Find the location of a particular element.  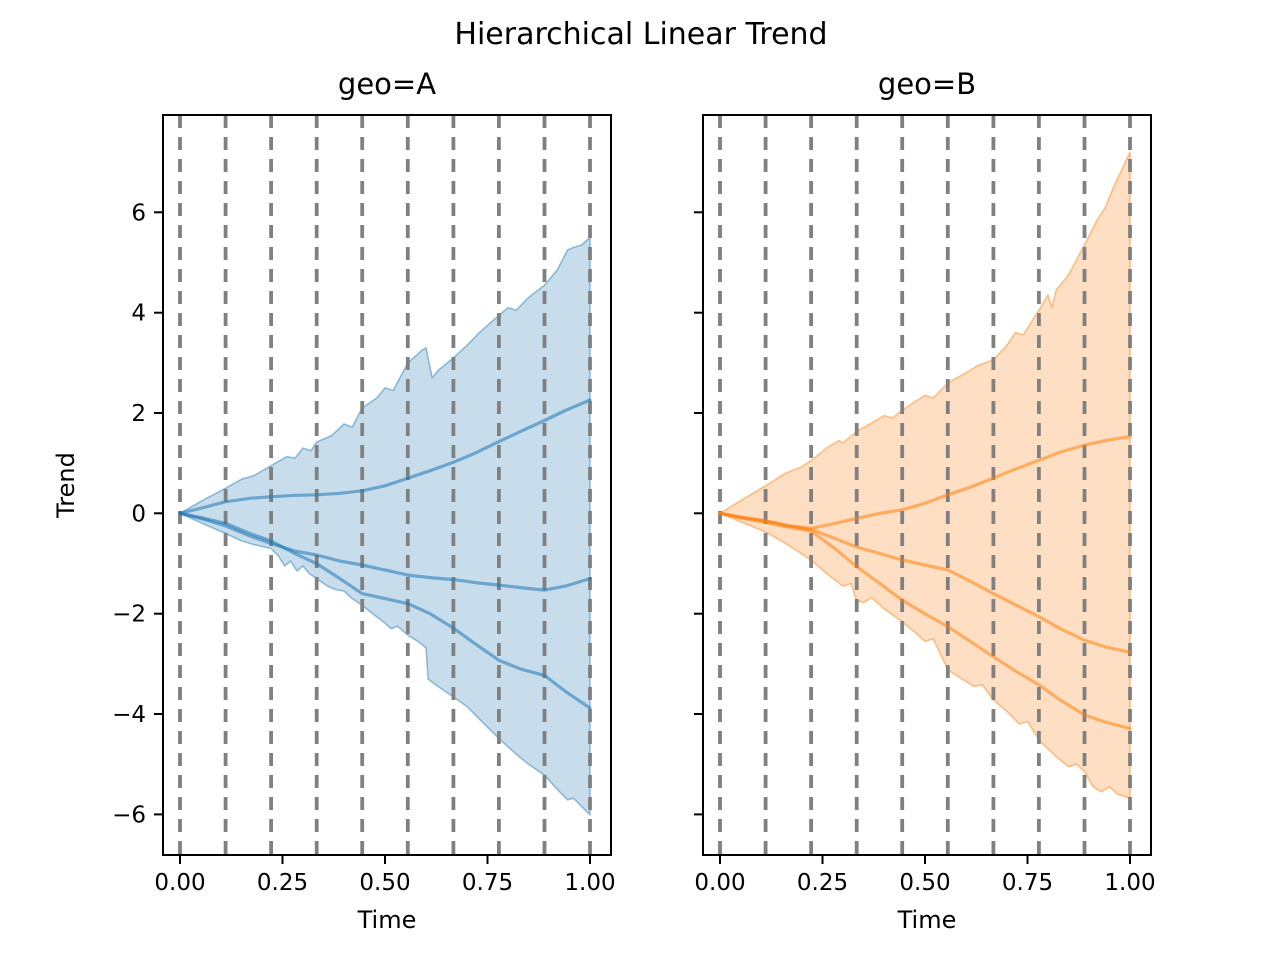

figure-title: Hierarchical Linear Trend is located at coordinates (641, 34).